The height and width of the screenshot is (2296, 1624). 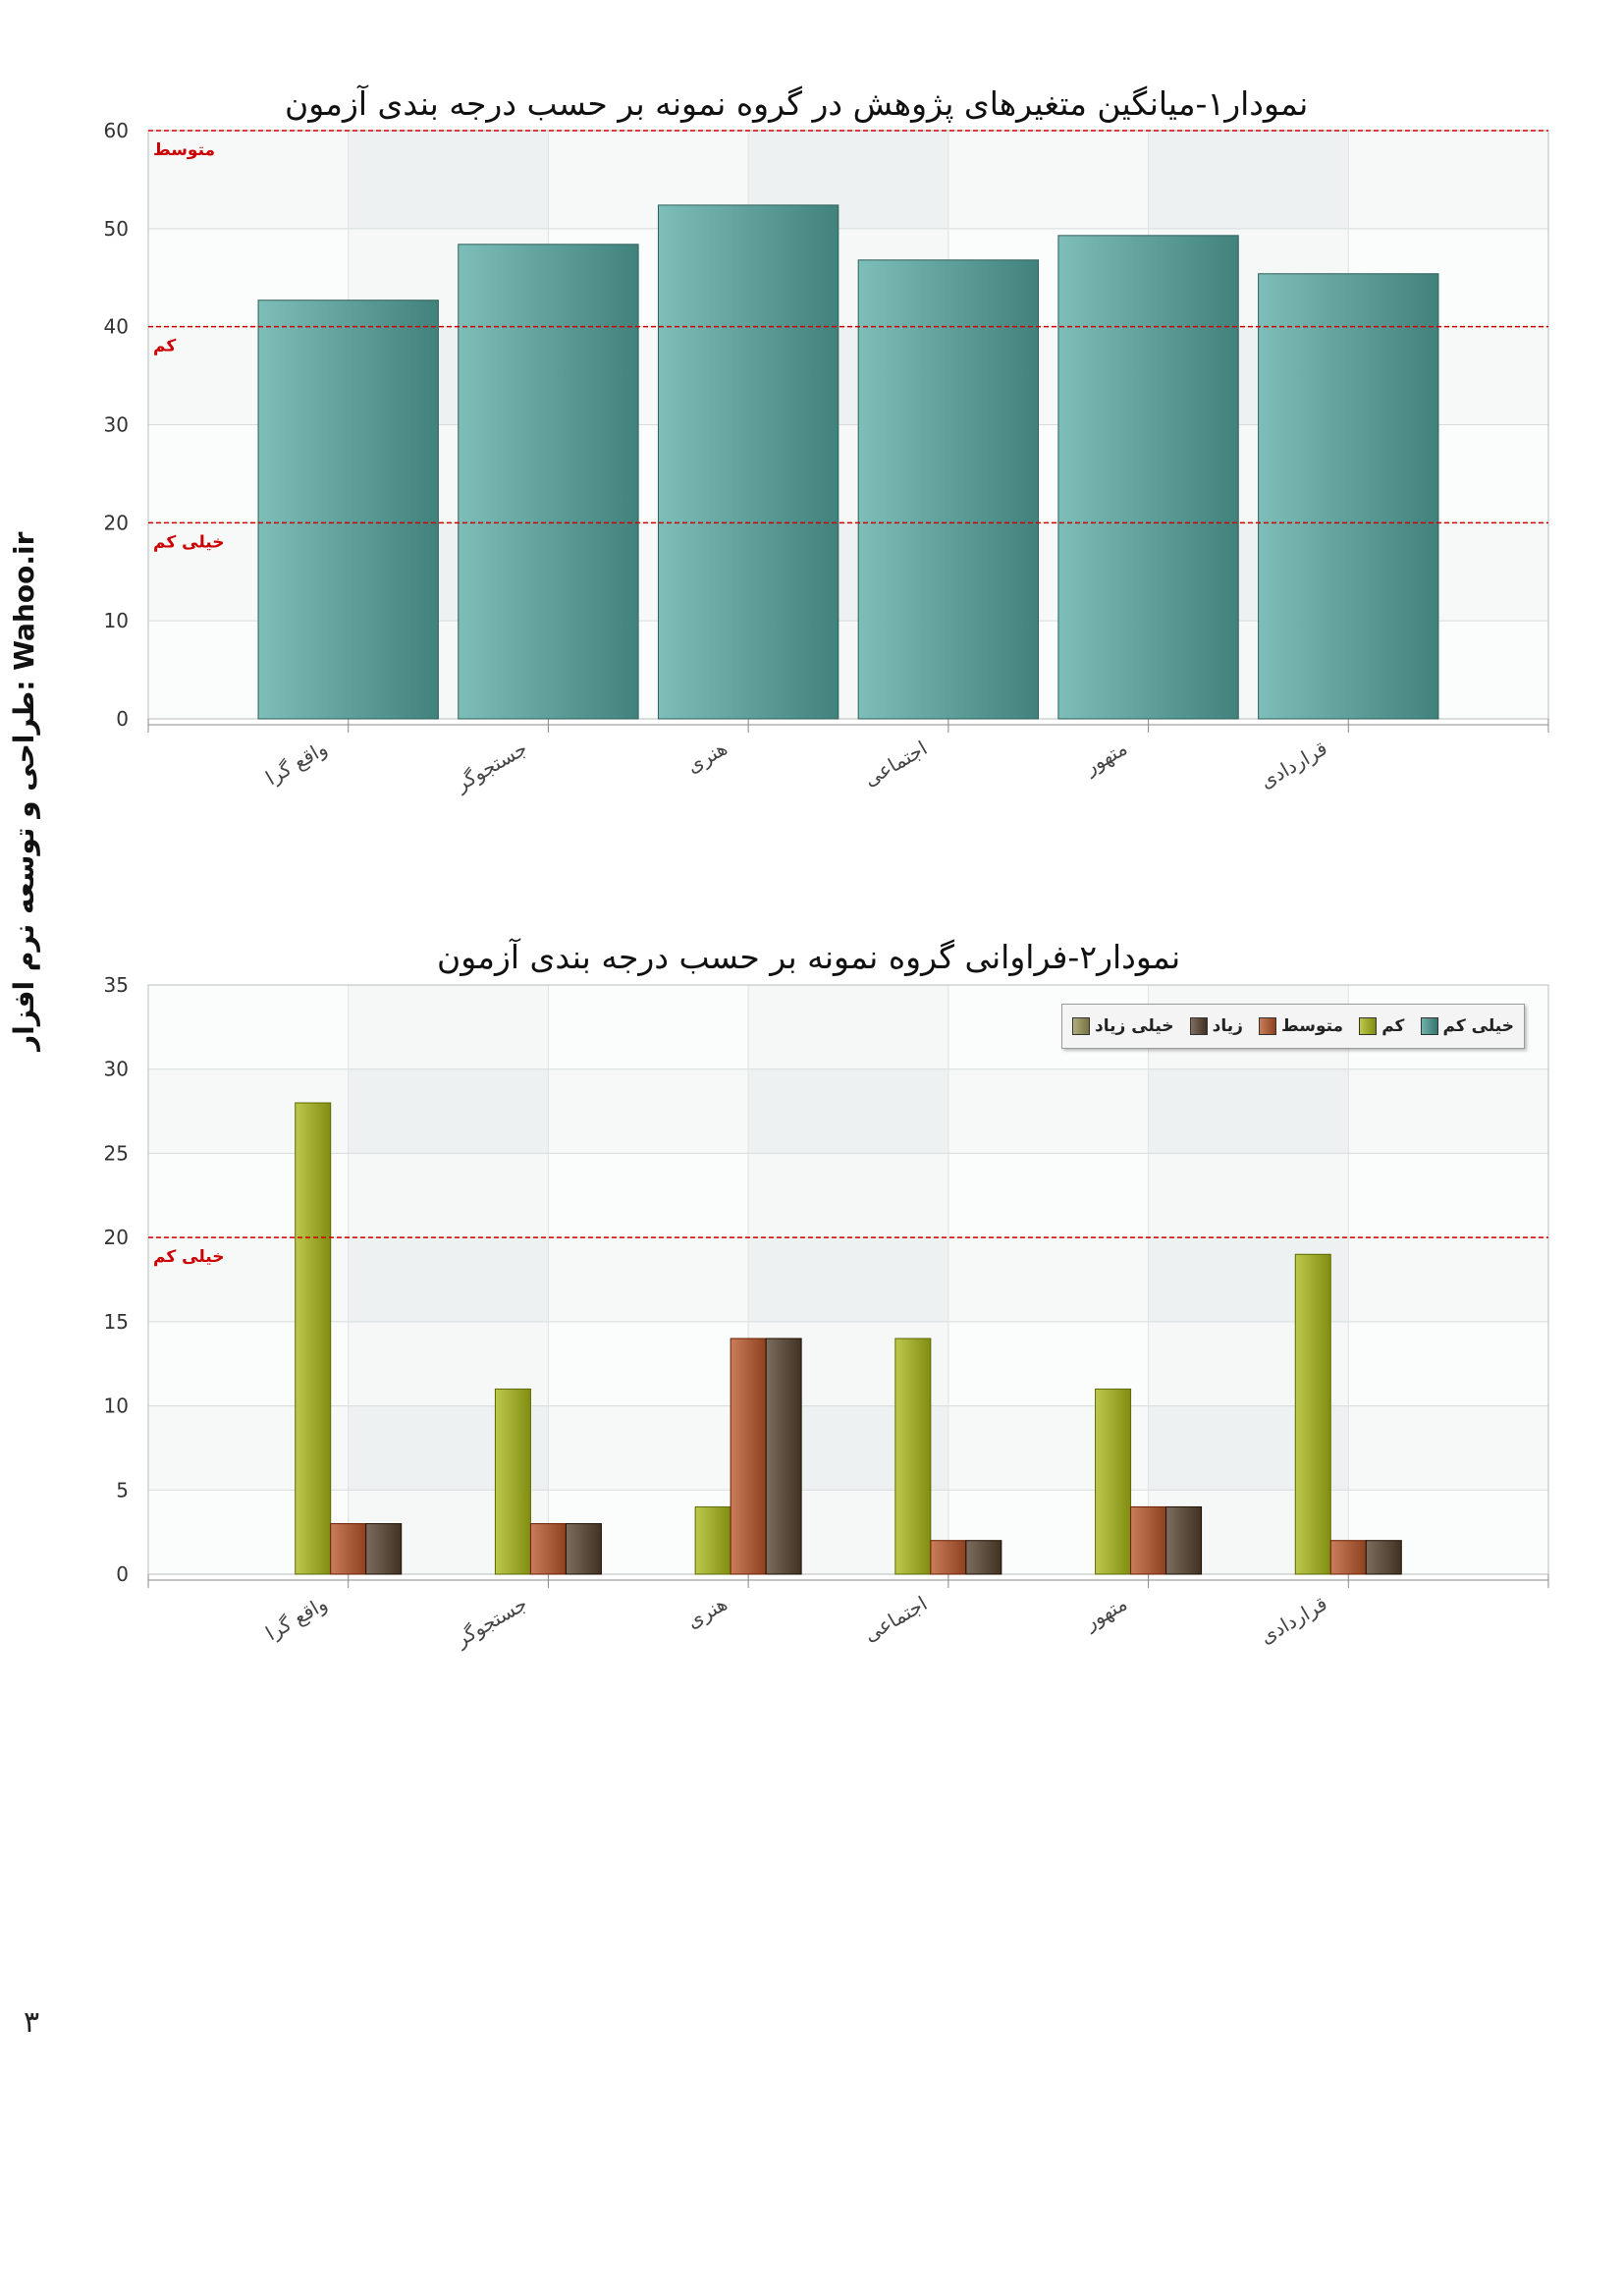 I want to click on legend-label: خیلی زیاد, so click(x=1134, y=1026).